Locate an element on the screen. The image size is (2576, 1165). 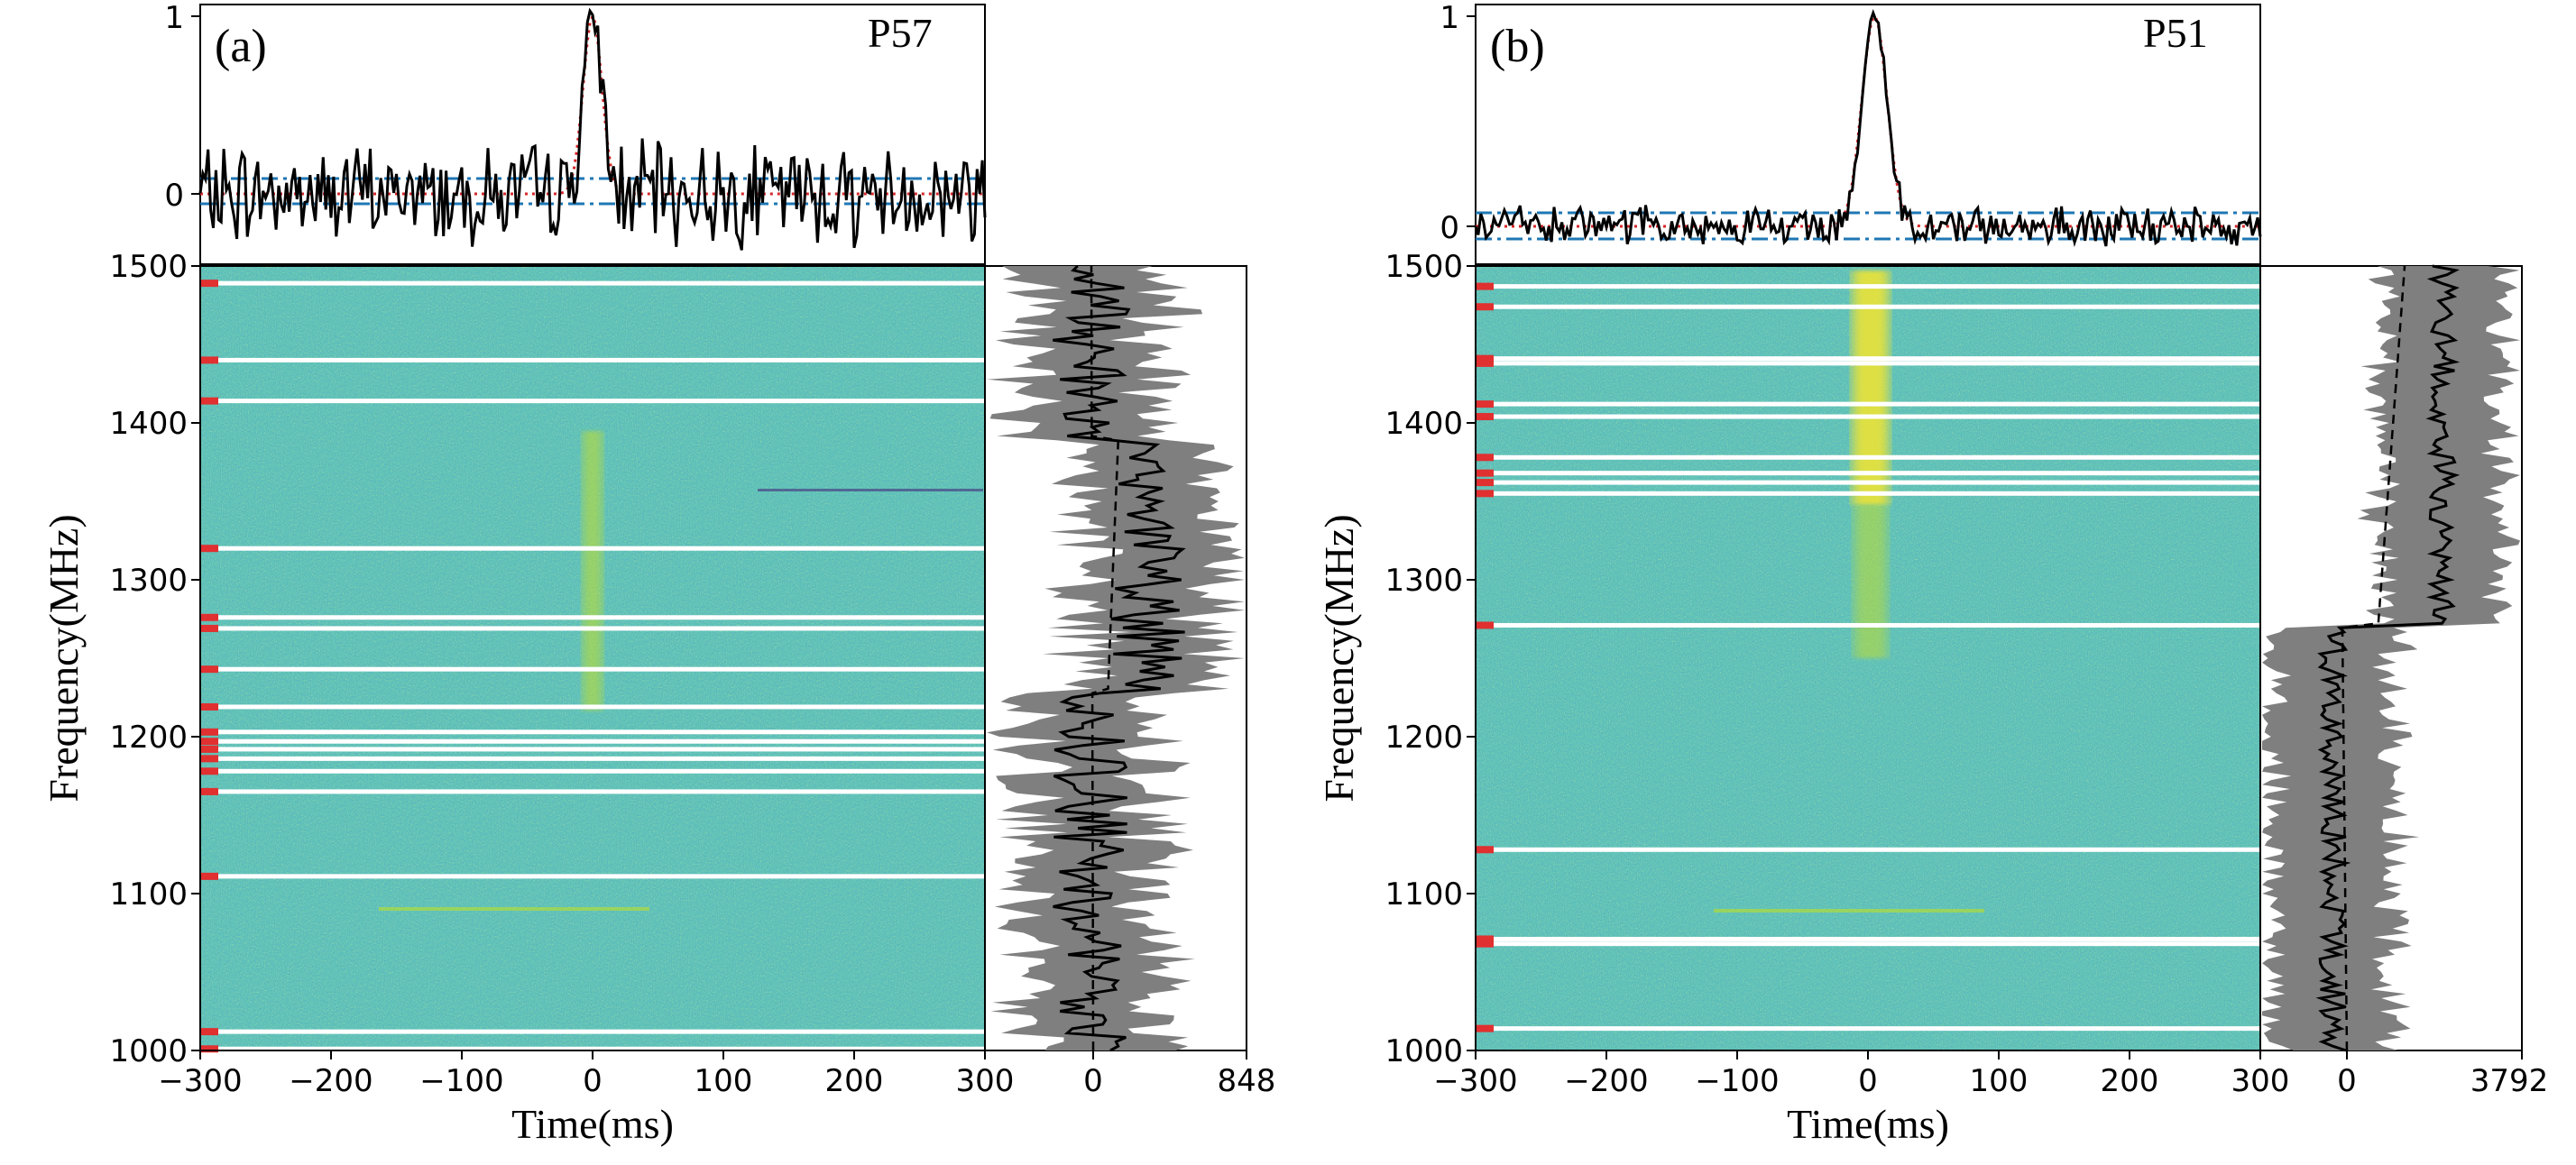
spectrum-error-band-a is located at coordinates (1116, 658).